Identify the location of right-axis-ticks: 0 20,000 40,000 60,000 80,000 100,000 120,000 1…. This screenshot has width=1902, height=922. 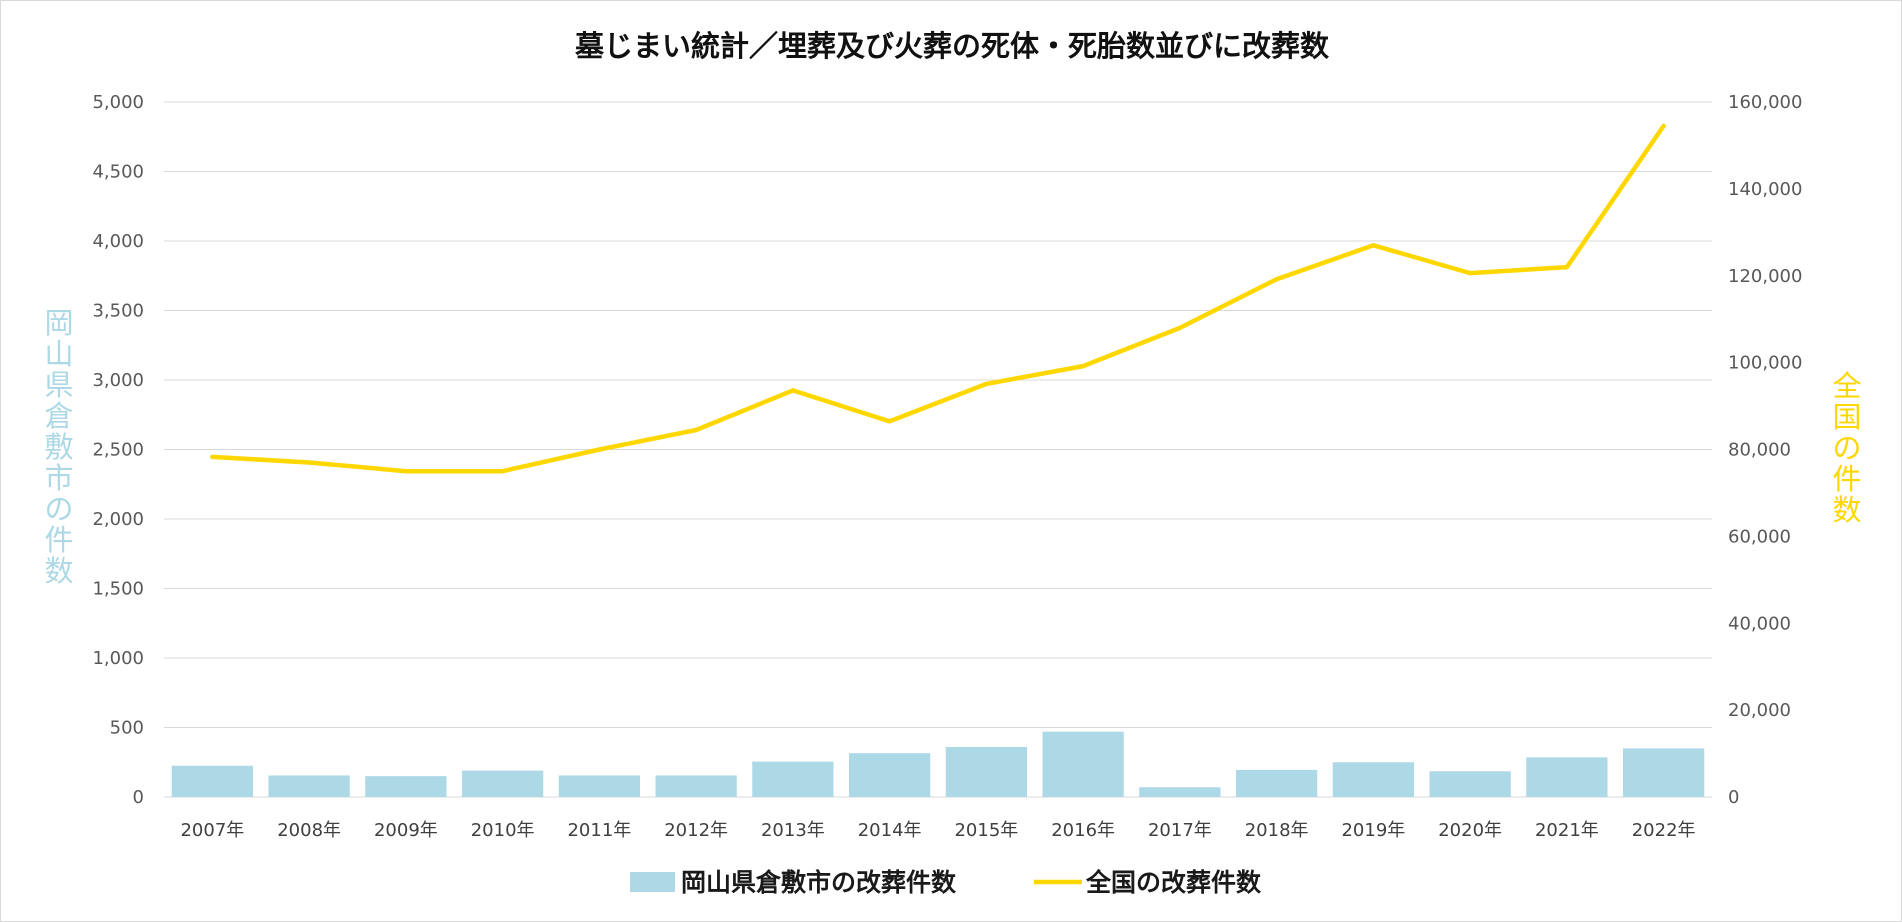
(1765, 450).